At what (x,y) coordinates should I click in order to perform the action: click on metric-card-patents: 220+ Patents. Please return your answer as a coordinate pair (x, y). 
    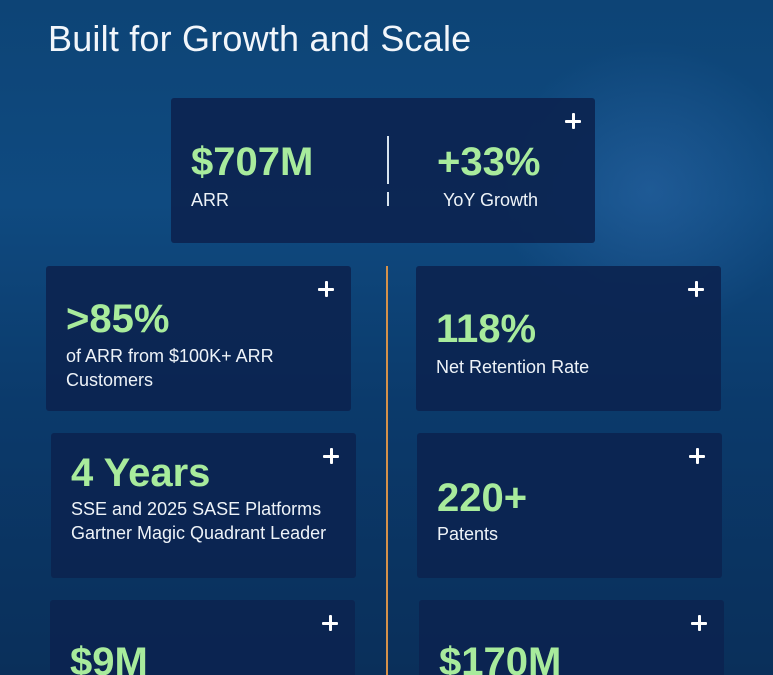
    Looking at the image, I should click on (569, 505).